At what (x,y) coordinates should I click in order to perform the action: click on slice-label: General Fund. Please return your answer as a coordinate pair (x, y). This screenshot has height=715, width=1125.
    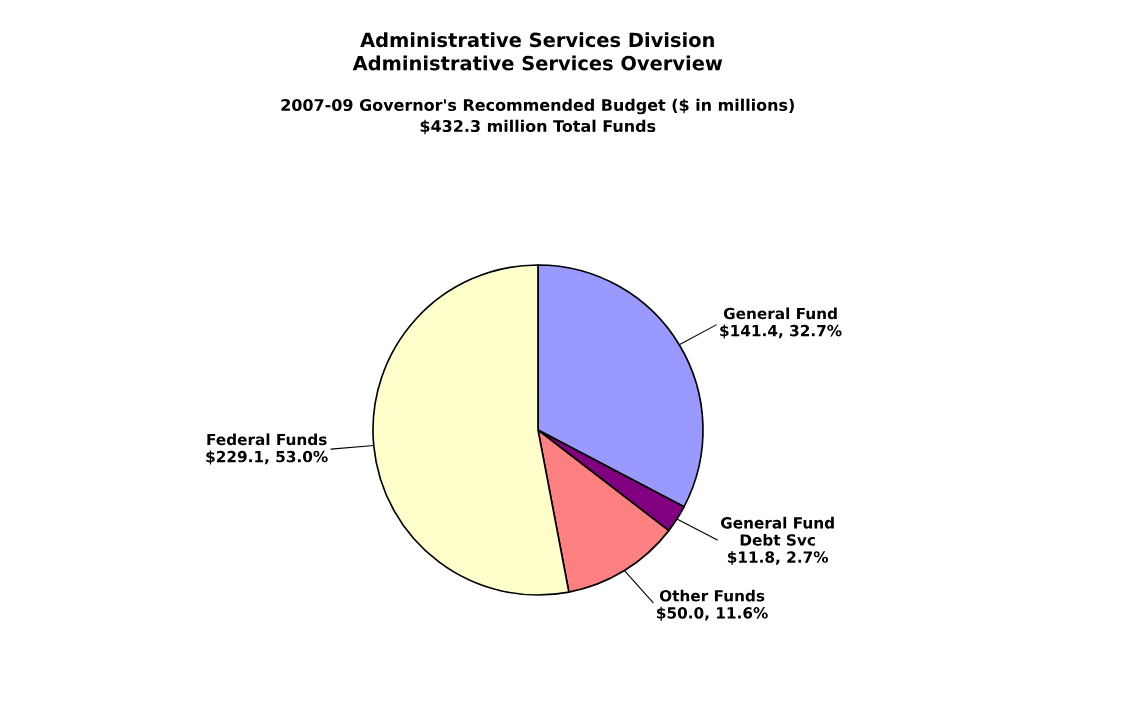
    Looking at the image, I should click on (780, 313).